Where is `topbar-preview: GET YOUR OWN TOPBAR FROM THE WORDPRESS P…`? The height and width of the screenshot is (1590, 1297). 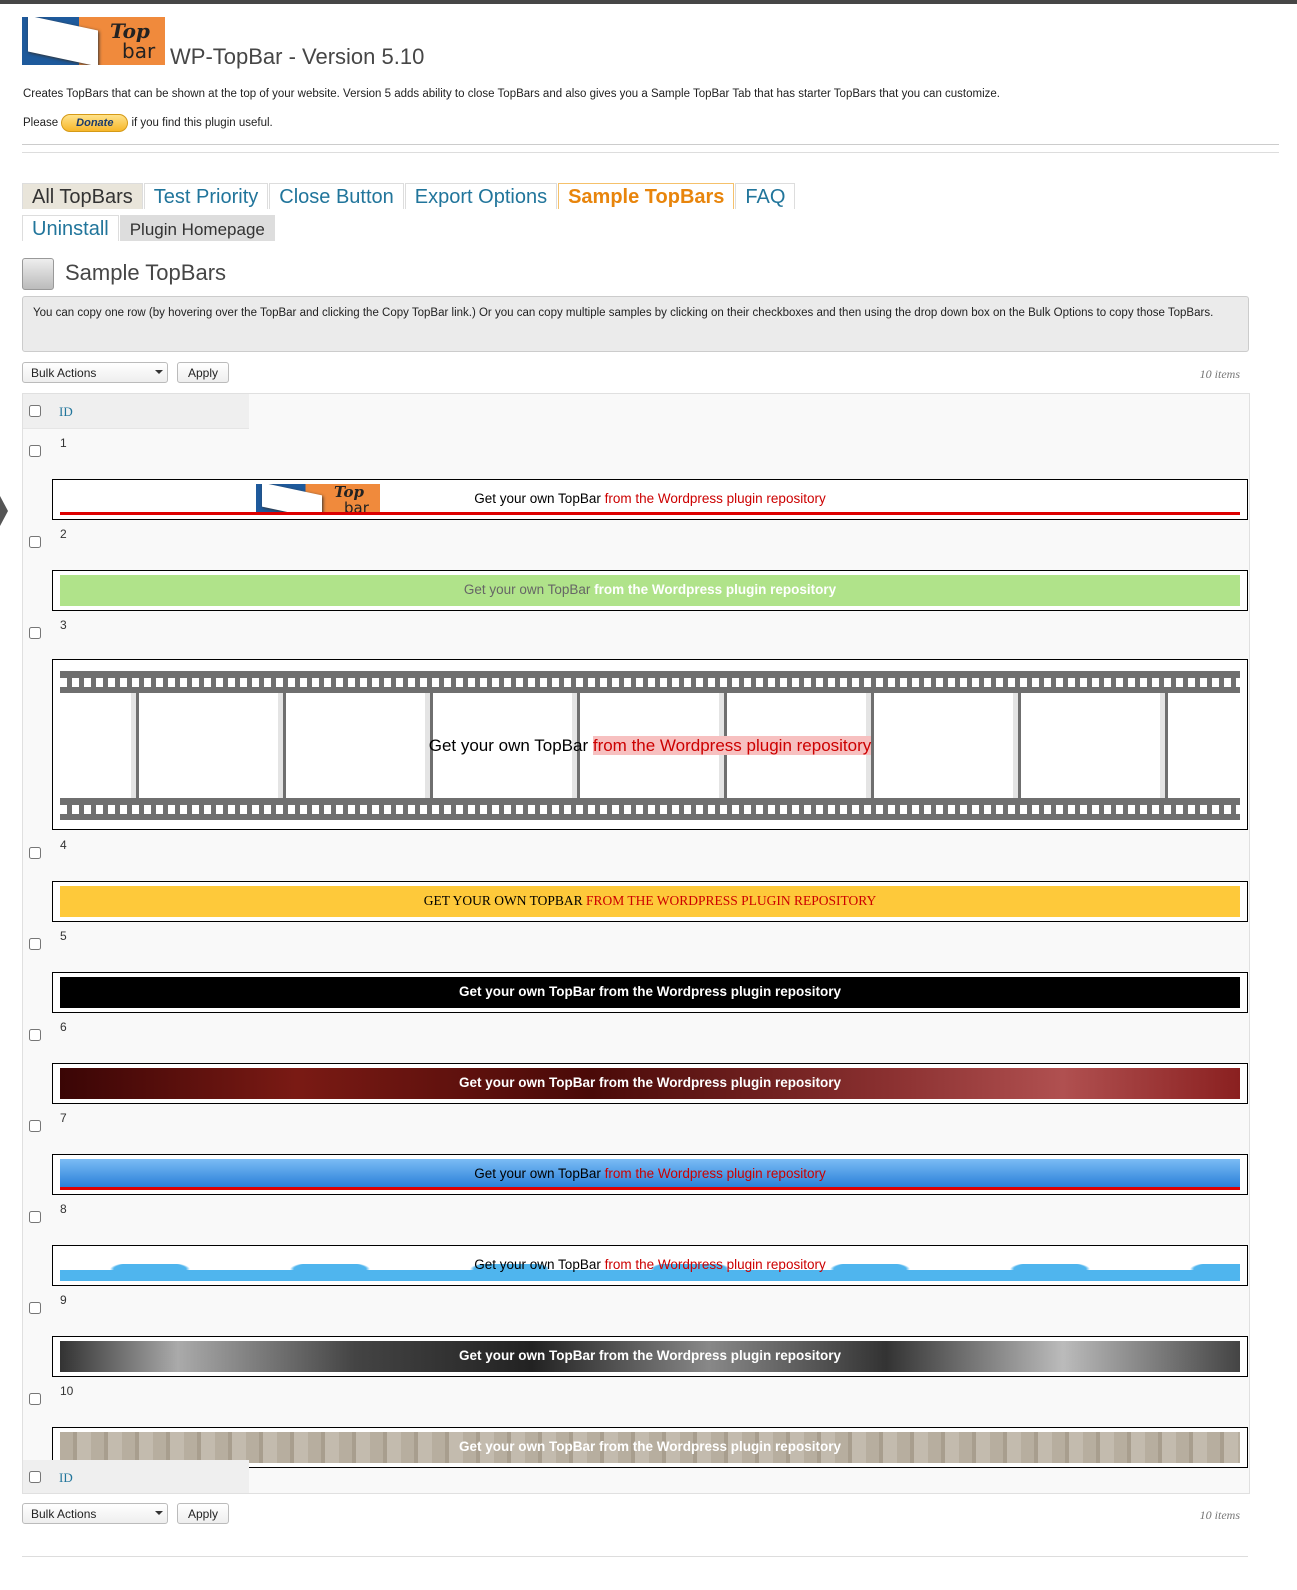 topbar-preview: GET YOUR OWN TOPBAR FROM THE WORDPRESS P… is located at coordinates (650, 901).